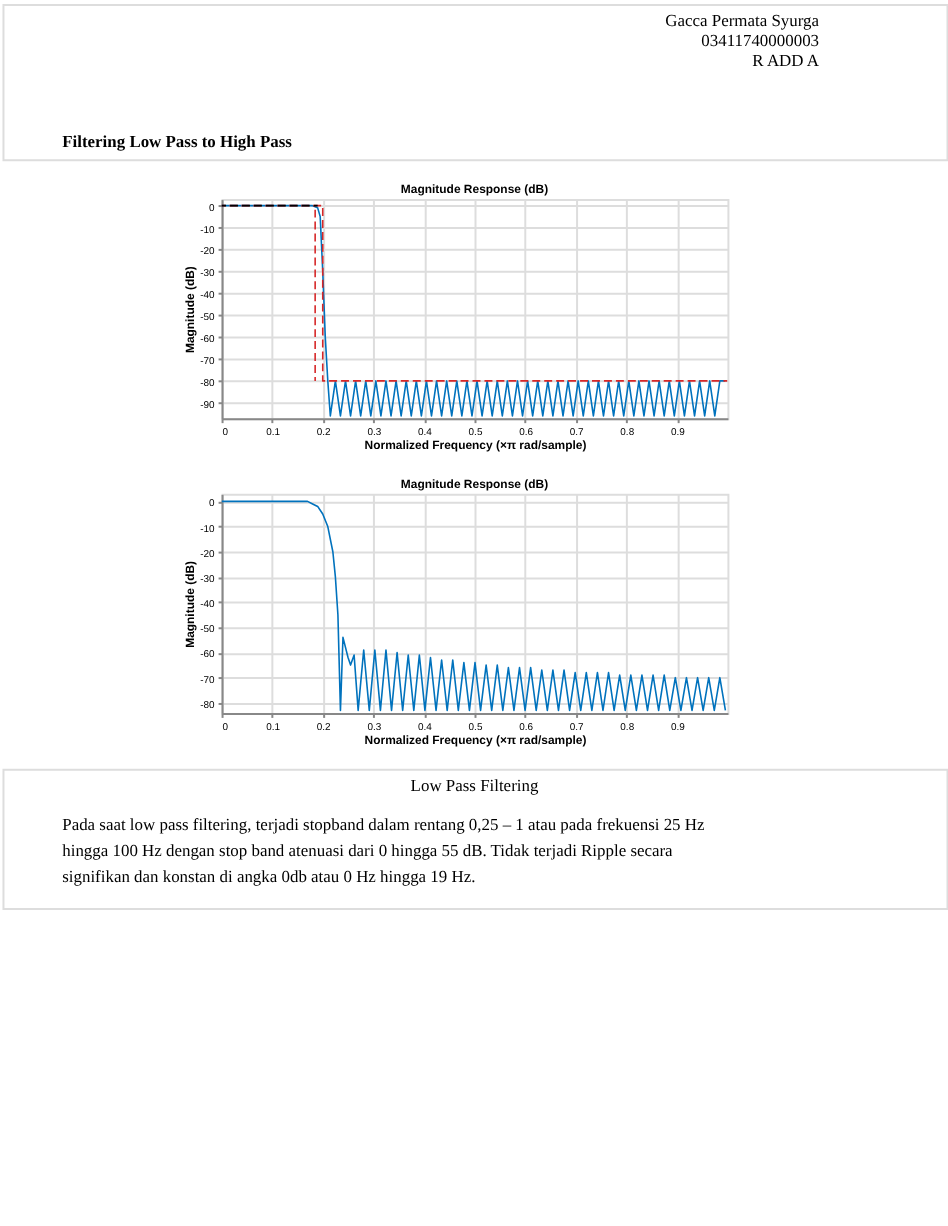  Describe the element at coordinates (368, 850) in the screenshot. I see `text: hingga 100 Hz dengan stop band atenuasi dari 0 hingga 55 dB. Tidak terjadi Ripple secara` at that location.